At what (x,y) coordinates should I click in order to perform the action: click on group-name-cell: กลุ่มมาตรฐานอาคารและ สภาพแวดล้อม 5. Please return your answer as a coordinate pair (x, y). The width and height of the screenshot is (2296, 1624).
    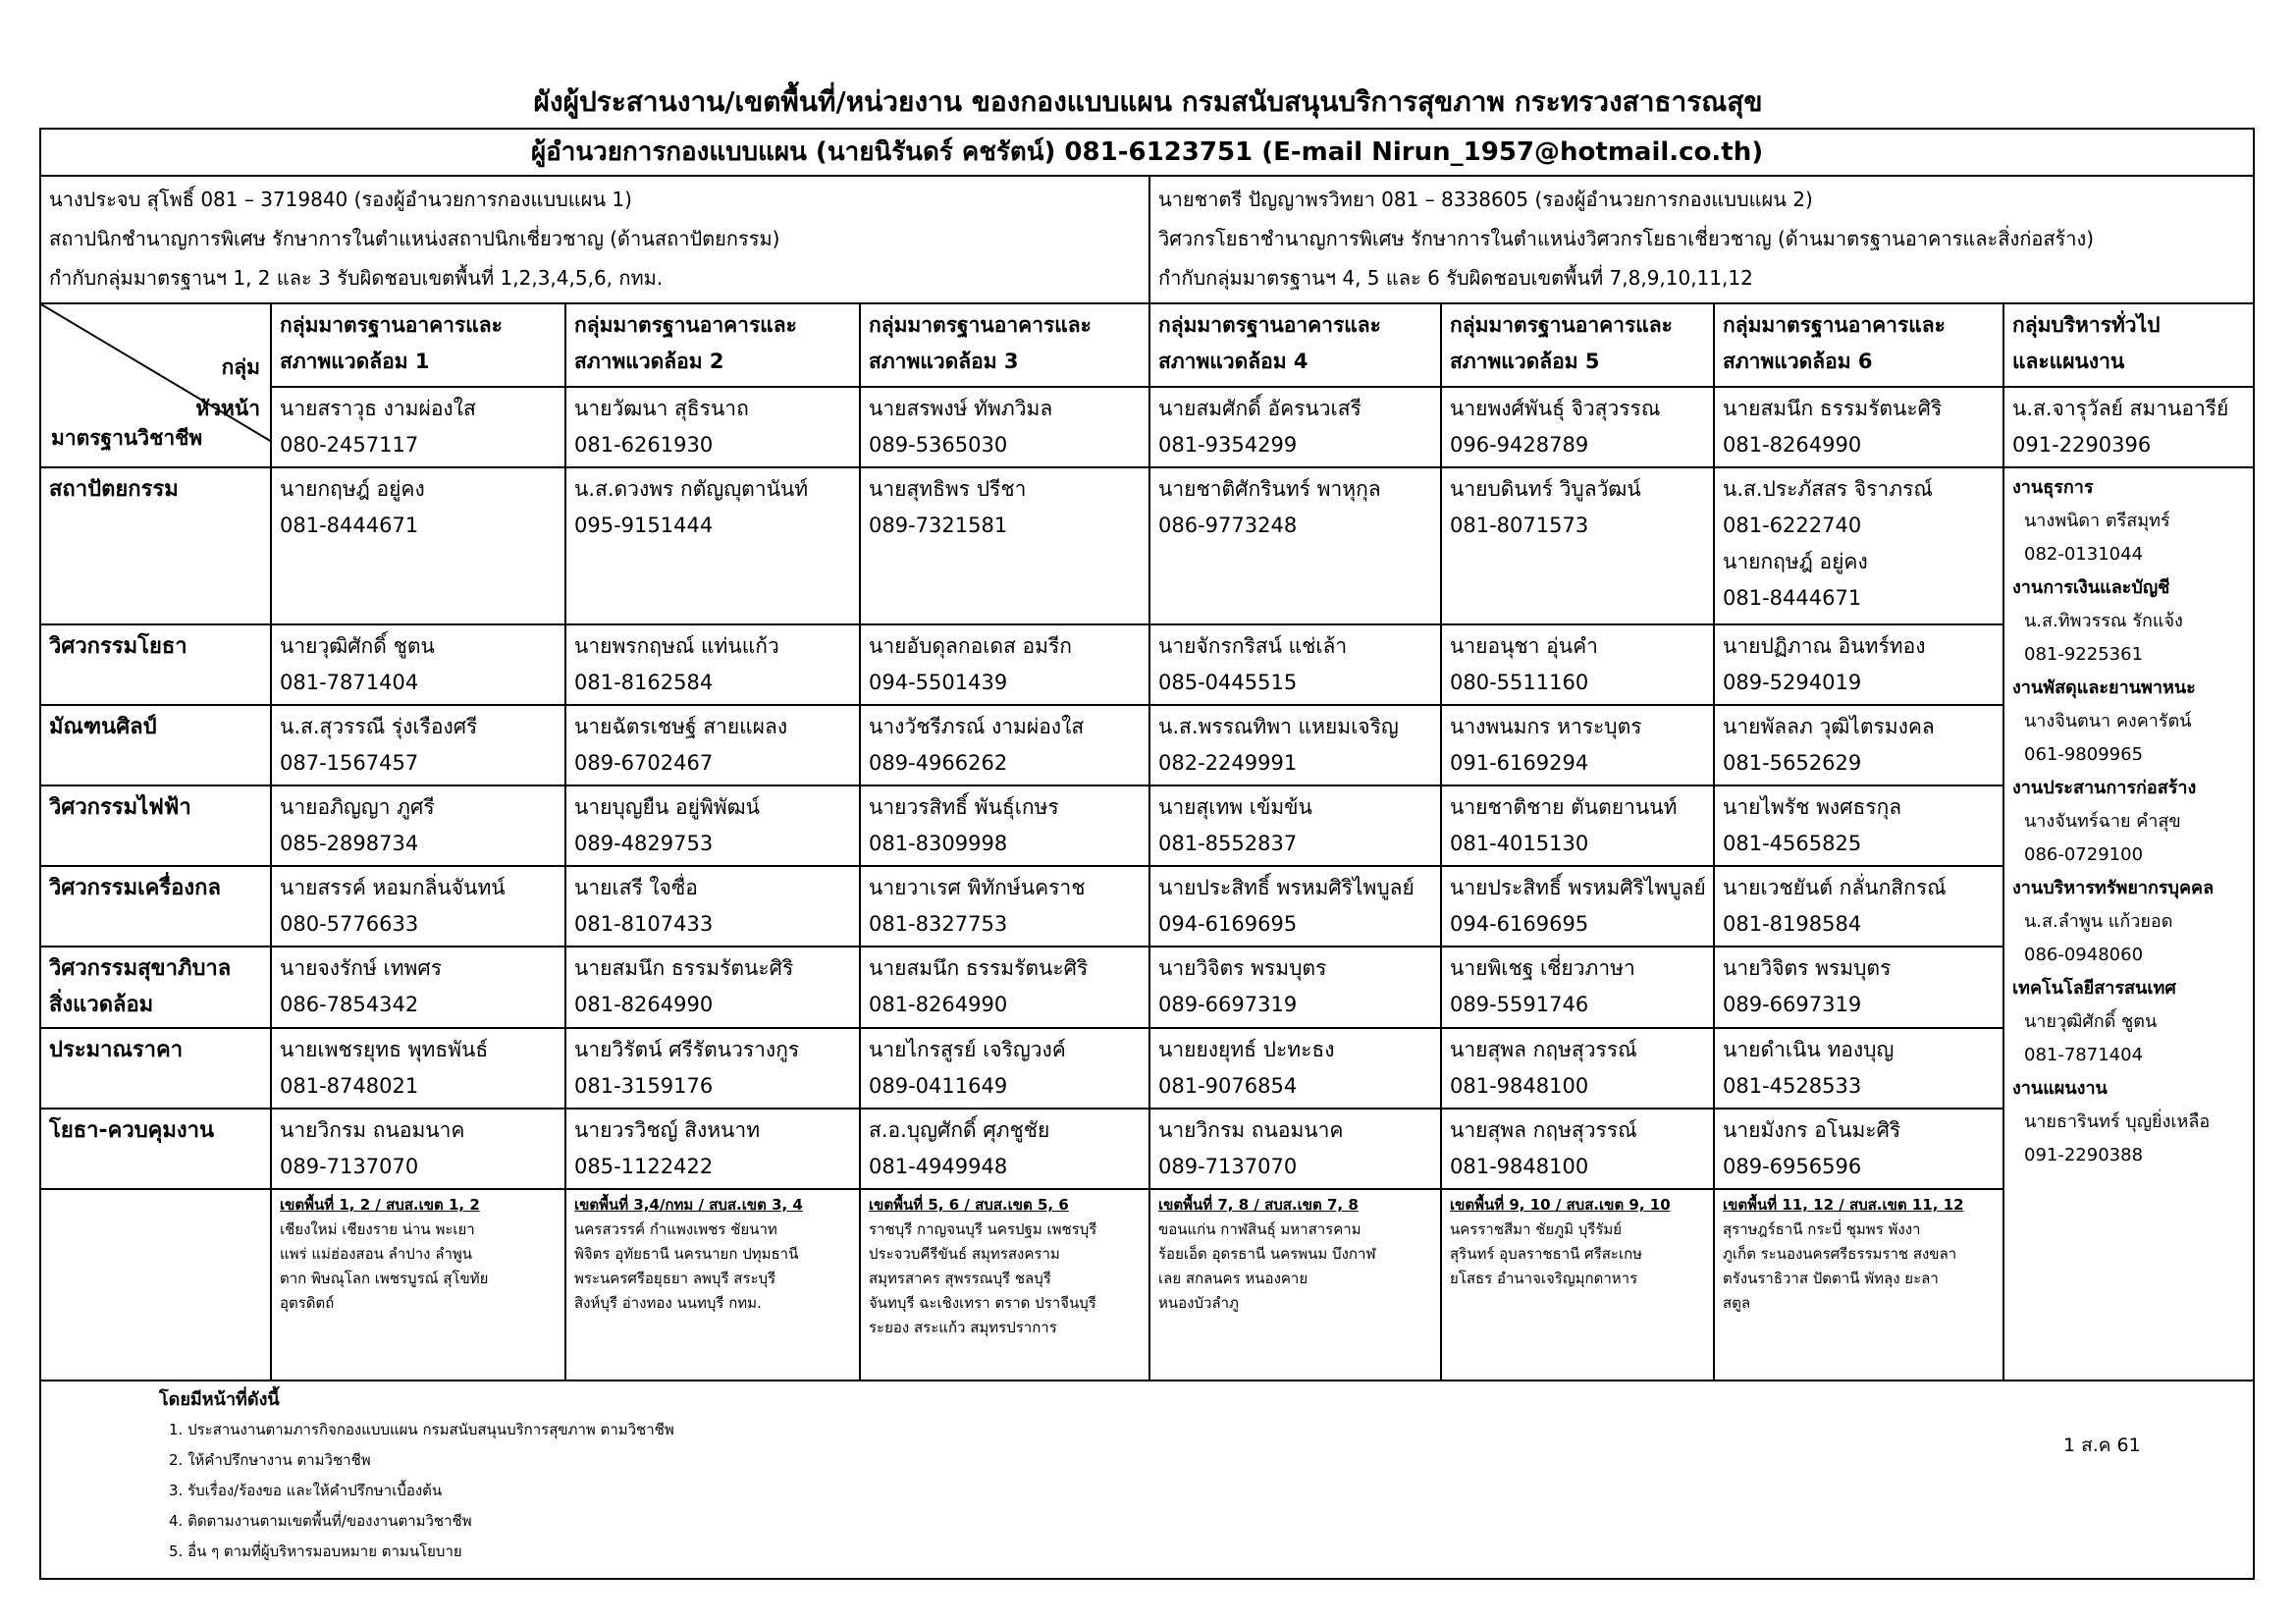
    Looking at the image, I should click on (1578, 345).